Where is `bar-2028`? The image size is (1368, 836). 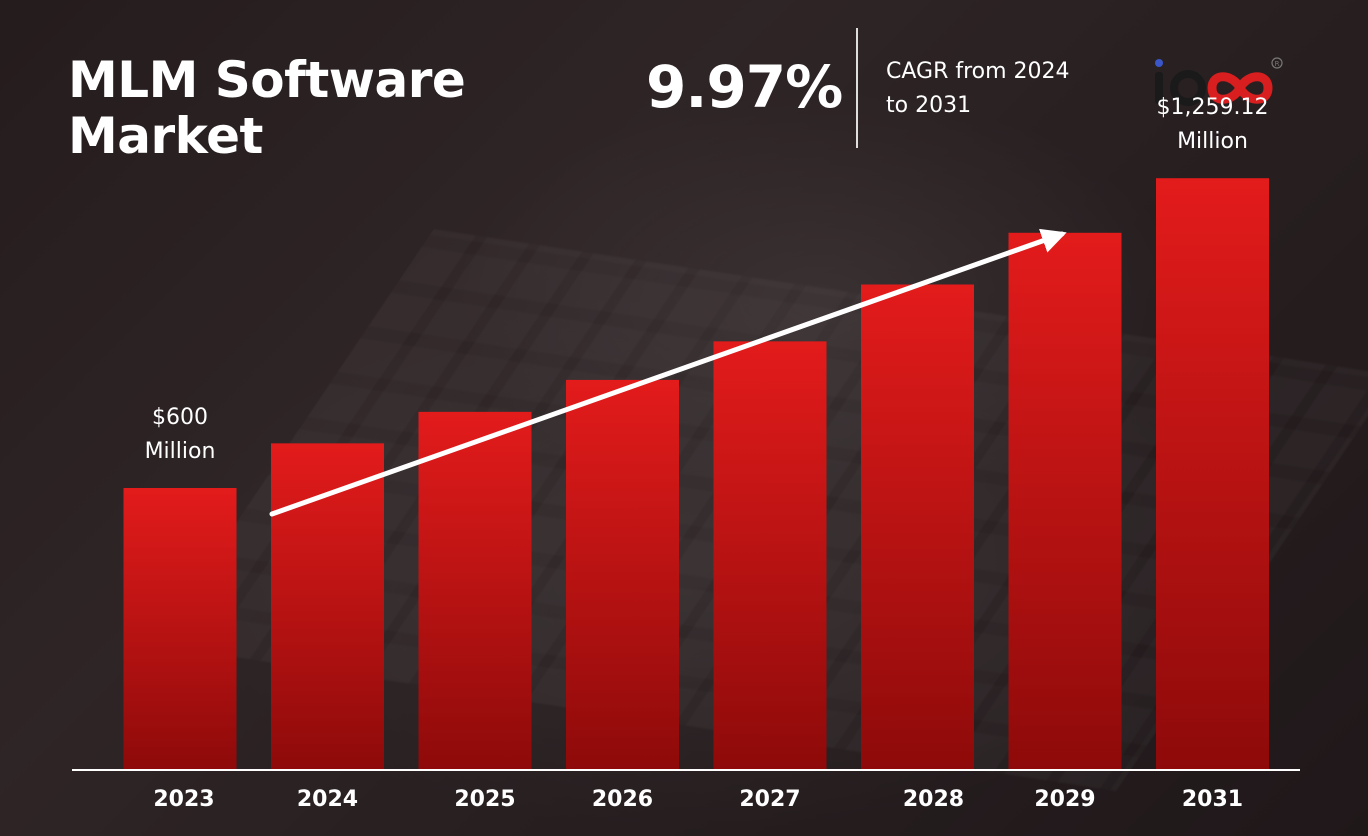 bar-2028 is located at coordinates (917, 527).